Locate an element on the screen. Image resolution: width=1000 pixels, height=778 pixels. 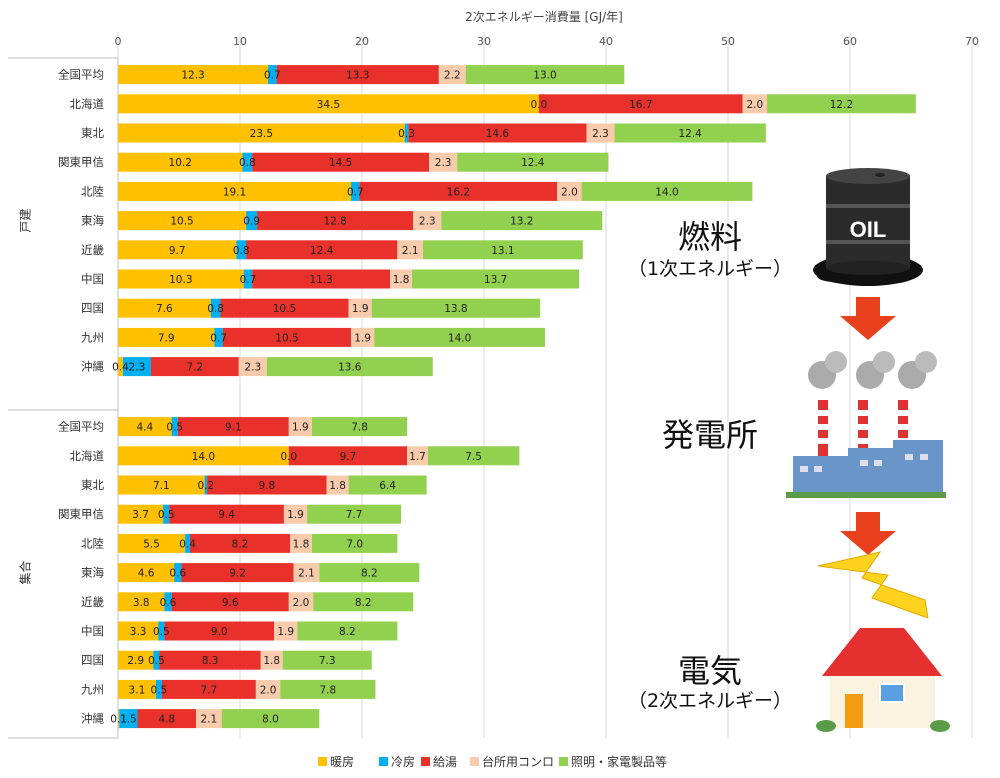
data-label: 7.7 is located at coordinates (209, 690).